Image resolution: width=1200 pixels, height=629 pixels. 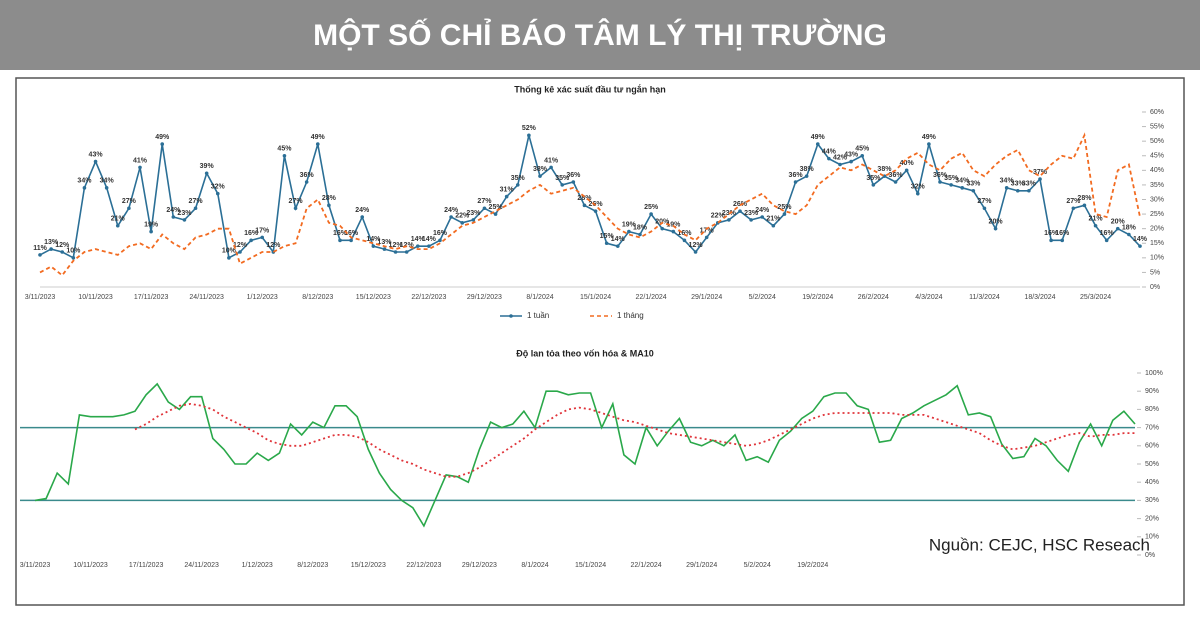 What do you see at coordinates (1039, 297) in the screenshot?
I see `x-tick-label: 18/3/2024` at bounding box center [1039, 297].